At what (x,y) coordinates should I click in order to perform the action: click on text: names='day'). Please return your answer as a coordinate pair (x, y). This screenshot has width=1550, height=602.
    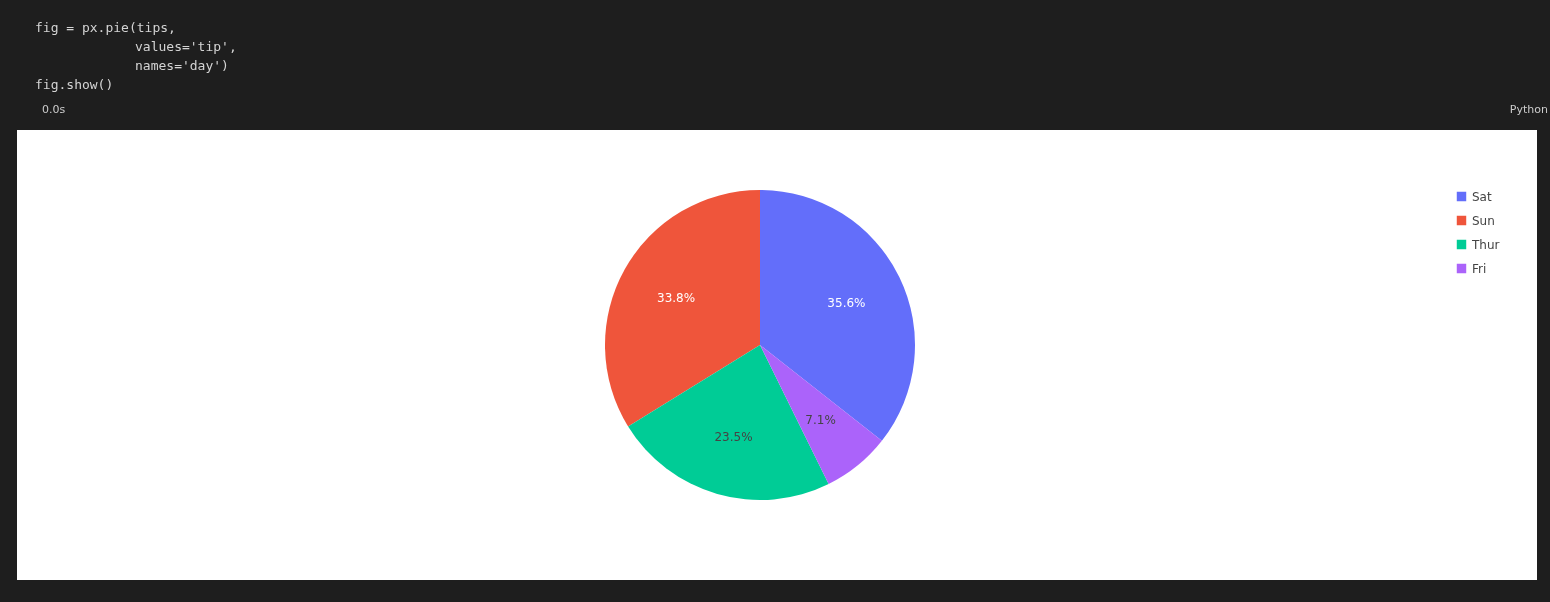
    Looking at the image, I should click on (182, 65).